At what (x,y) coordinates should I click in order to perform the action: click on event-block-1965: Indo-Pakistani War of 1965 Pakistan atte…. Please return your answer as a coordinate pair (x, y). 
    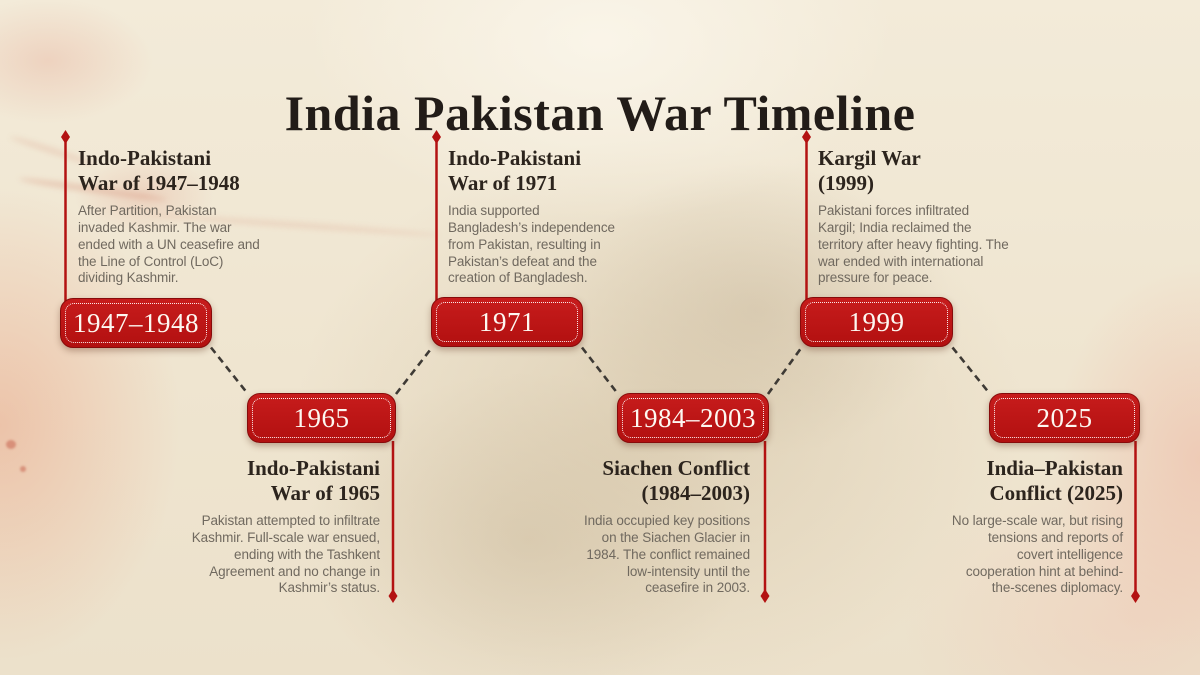
    Looking at the image, I should click on (269, 526).